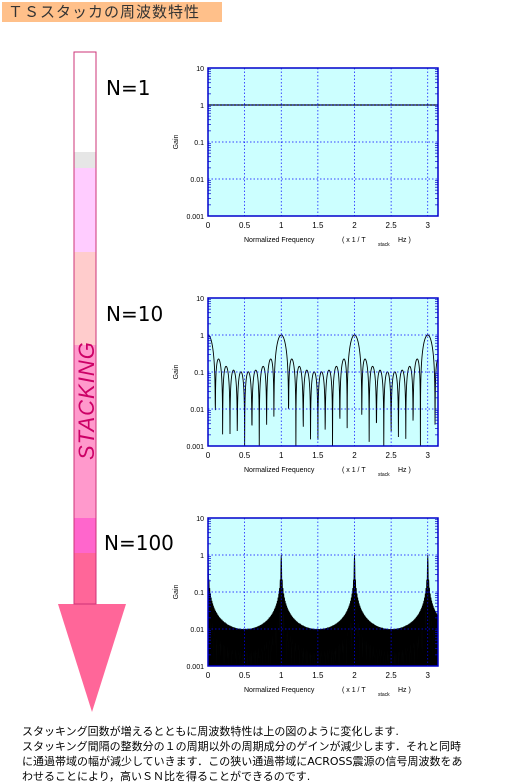 This screenshot has width=511, height=784. Describe the element at coordinates (242, 746) in the screenshot. I see `caption-line-2: スタッキング間隔の整数分の１の周期以外の周期成分のゲインが減少します．それと同時` at that location.